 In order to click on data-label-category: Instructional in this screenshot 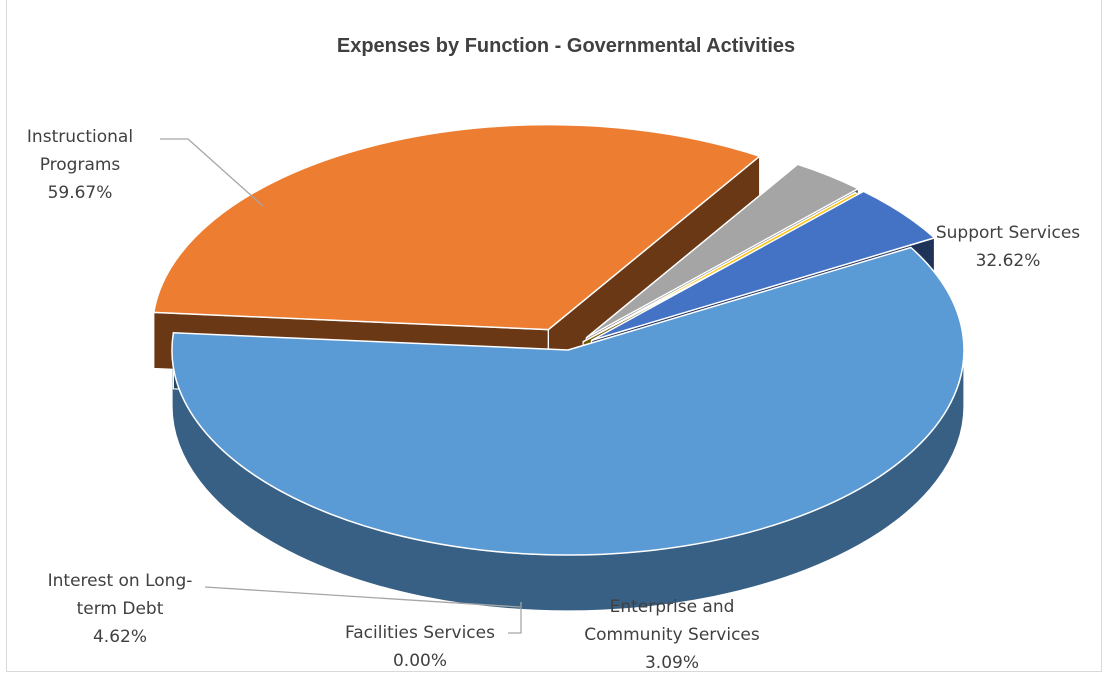, I will do `click(80, 137)`.